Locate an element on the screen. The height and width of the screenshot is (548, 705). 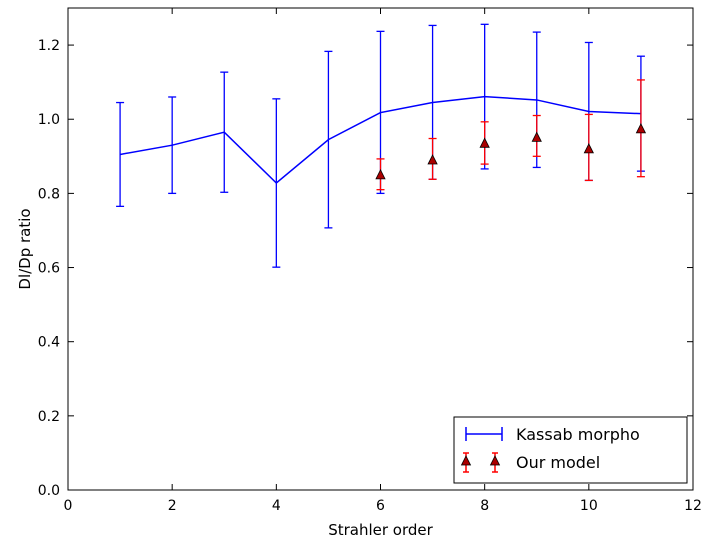
legend-model-triangle-left is located at coordinates (466, 460).